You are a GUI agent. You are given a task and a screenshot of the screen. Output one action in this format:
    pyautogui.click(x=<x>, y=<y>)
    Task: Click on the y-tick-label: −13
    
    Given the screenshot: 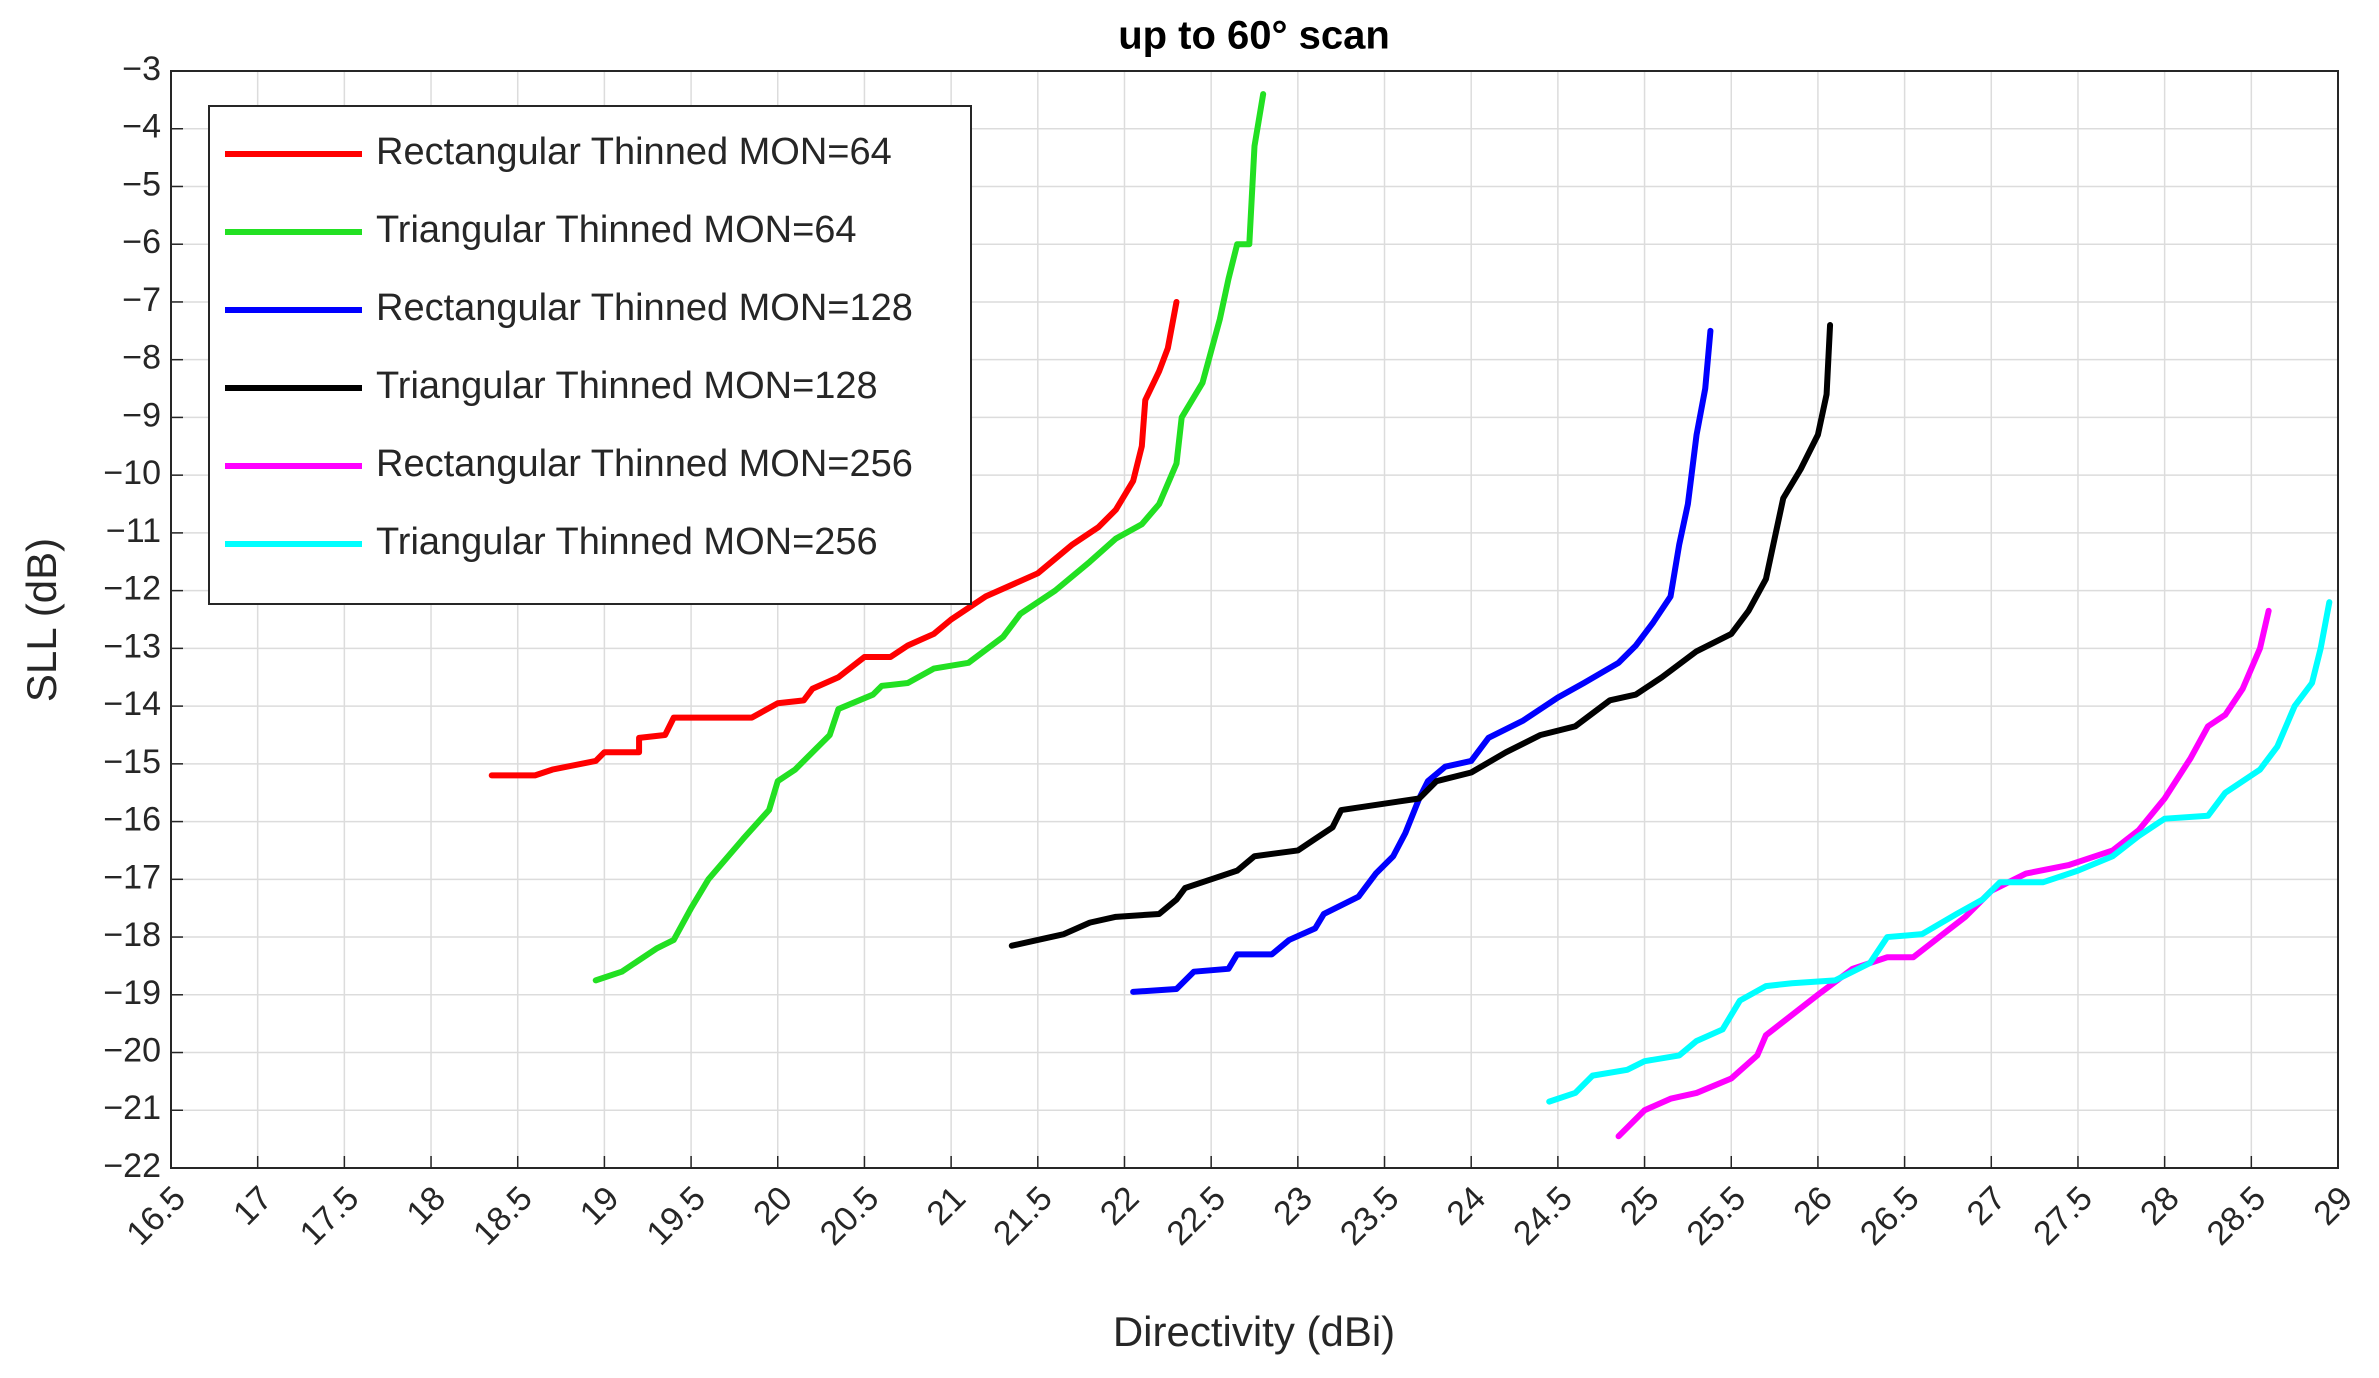 What is the action you would take?
    pyautogui.click(x=132, y=646)
    